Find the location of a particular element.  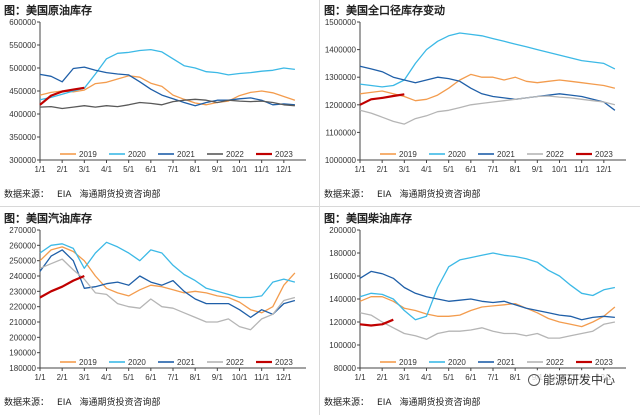

chart-title: 图：美国汽油库存 is located at coordinates (48, 218).